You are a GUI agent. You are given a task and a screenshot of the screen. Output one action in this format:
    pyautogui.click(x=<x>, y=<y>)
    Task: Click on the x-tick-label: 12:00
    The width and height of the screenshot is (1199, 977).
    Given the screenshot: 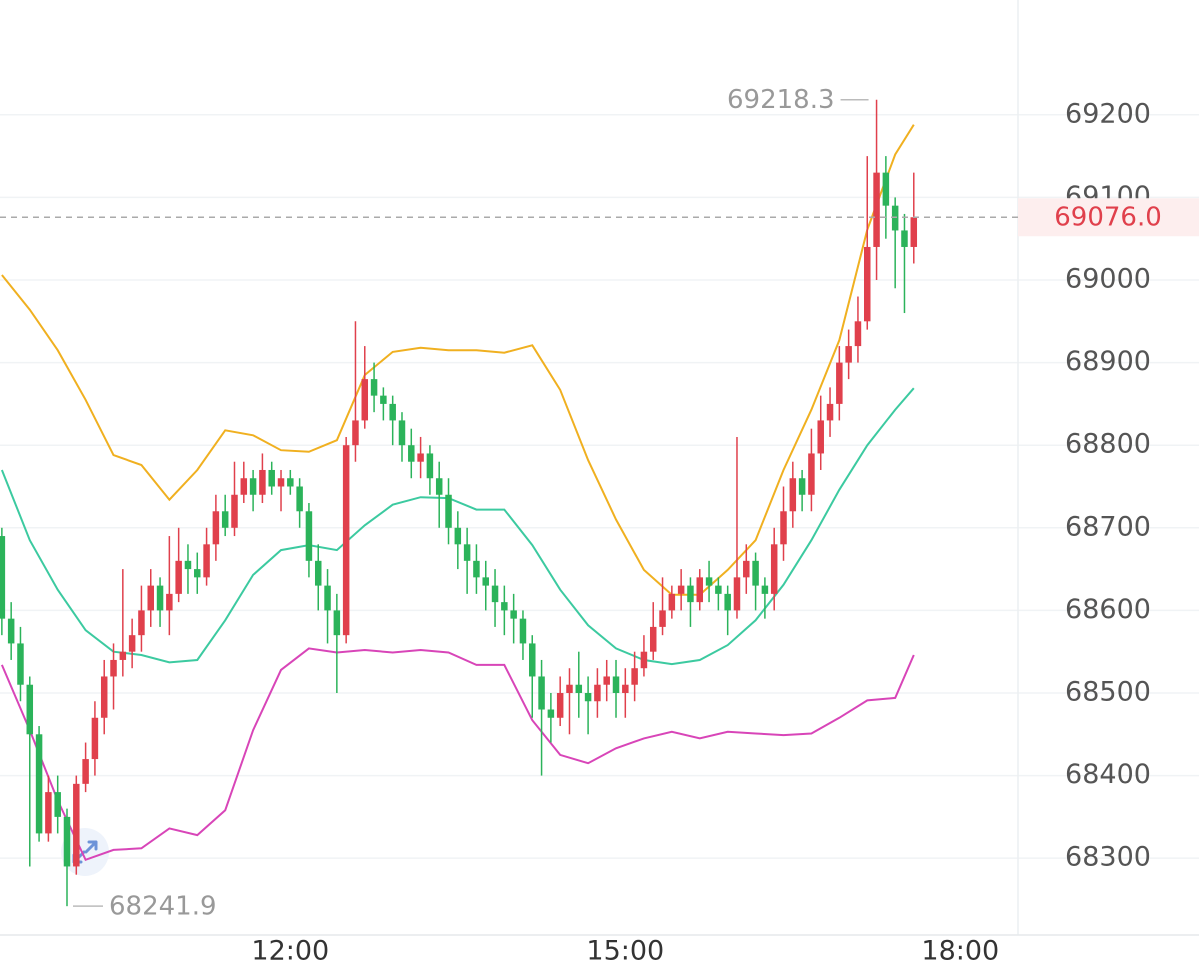 What is the action you would take?
    pyautogui.click(x=290, y=951)
    